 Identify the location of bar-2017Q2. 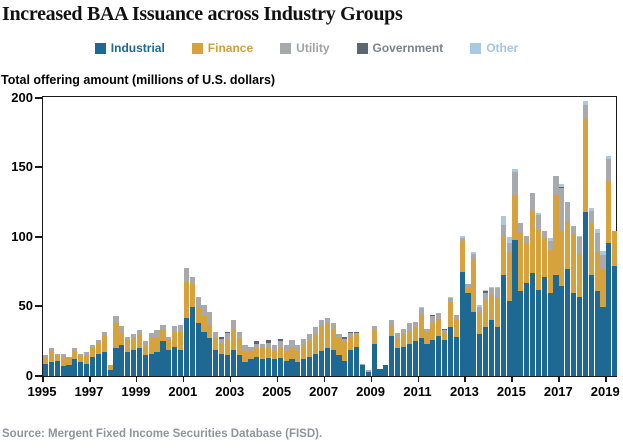
(568, 289).